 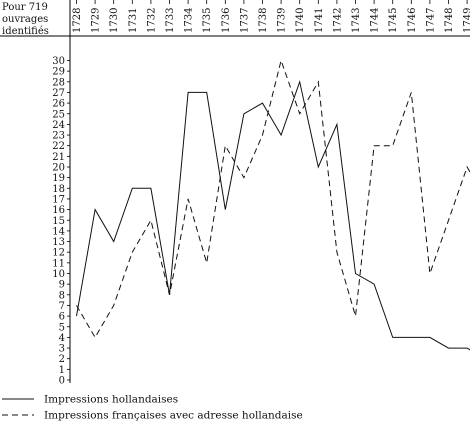 What do you see at coordinates (151, 20) in the screenshot?
I see `x-tick-label: 1732` at bounding box center [151, 20].